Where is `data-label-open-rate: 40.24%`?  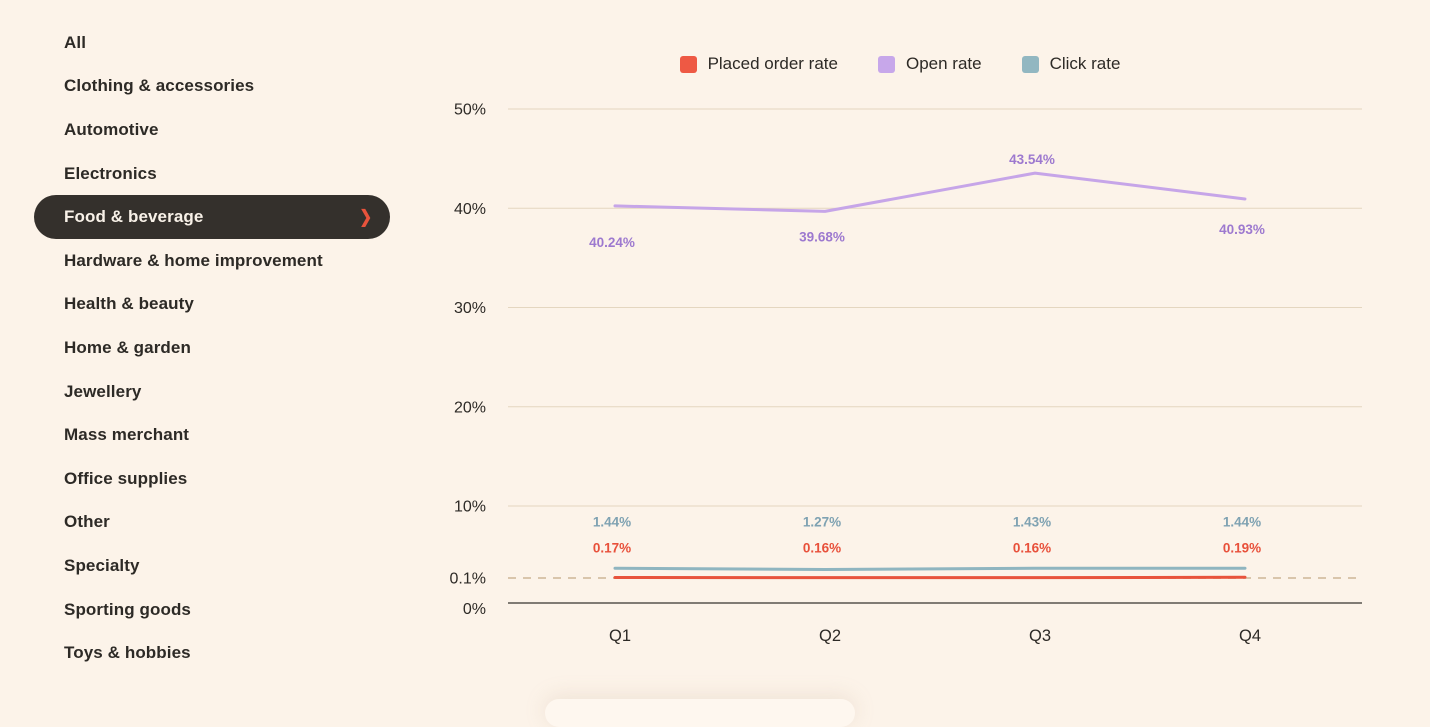
data-label-open-rate: 40.24% is located at coordinates (612, 242).